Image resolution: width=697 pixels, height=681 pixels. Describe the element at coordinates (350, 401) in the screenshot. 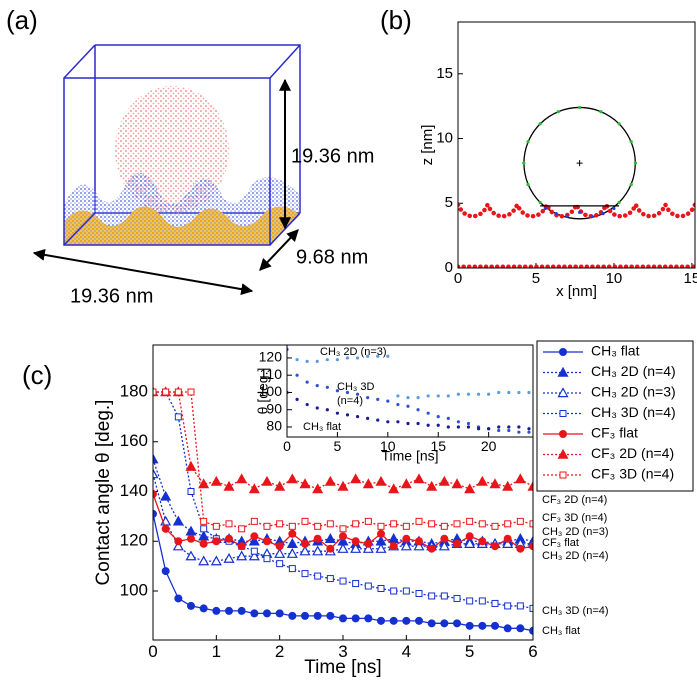

I see `annotation: (n=4)` at that location.